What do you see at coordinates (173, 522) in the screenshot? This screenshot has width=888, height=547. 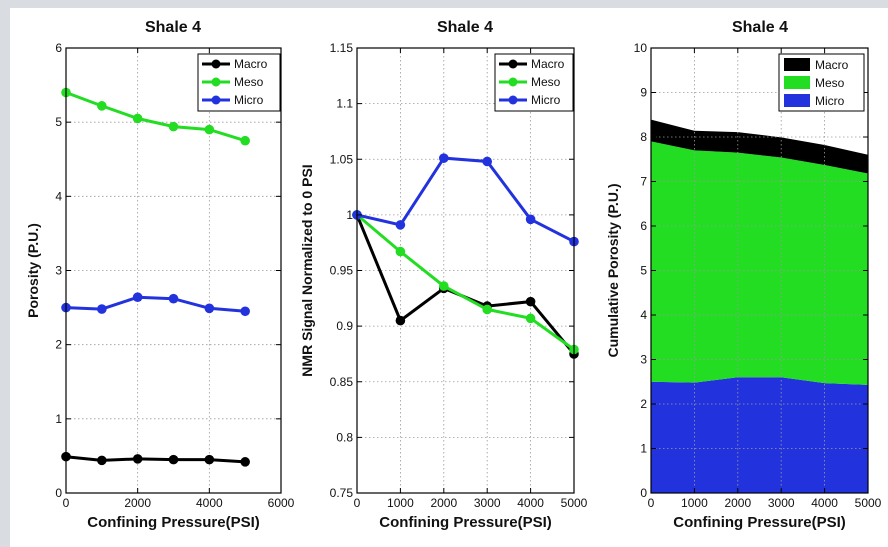 I see `chart-0-x-axis-label: Confining Pressure(PSI)` at bounding box center [173, 522].